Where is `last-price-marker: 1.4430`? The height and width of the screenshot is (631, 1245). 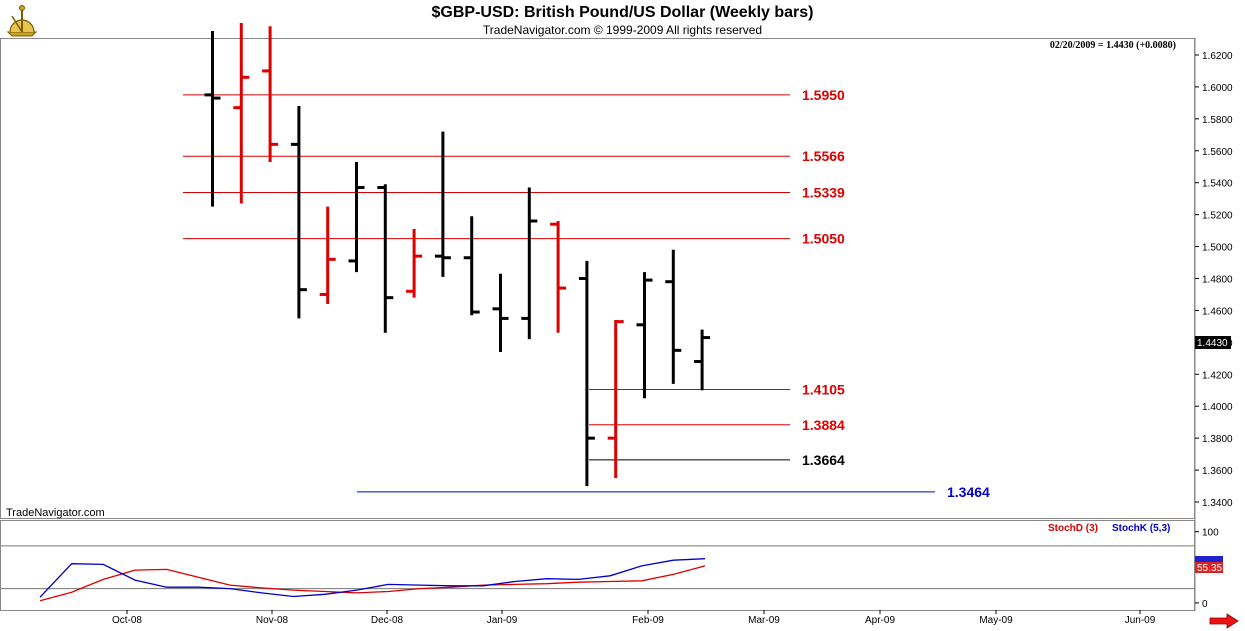 last-price-marker: 1.4430 is located at coordinates (1213, 342).